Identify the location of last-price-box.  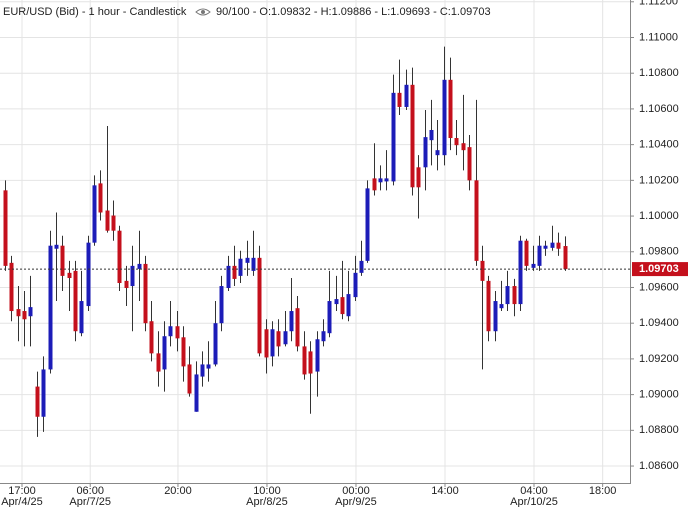
(660, 269).